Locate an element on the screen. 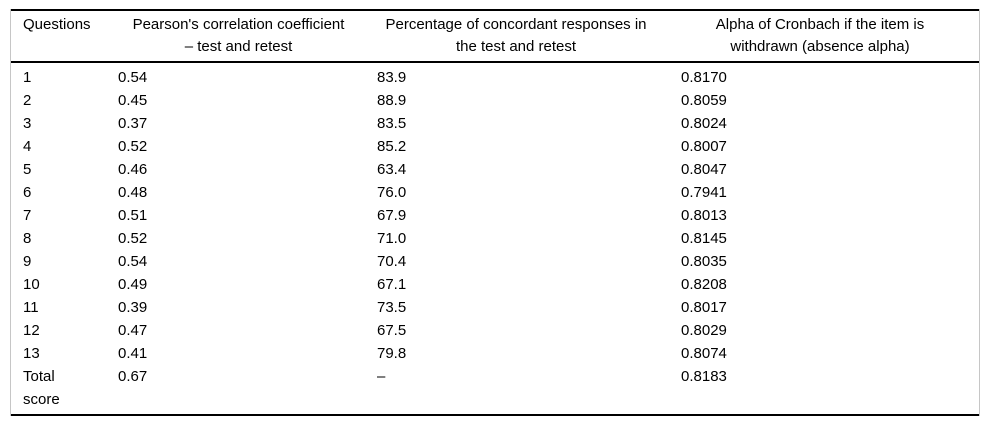 This screenshot has width=992, height=428. table-row: 4 0.52 85.2 0.8007 is located at coordinates (495, 146).